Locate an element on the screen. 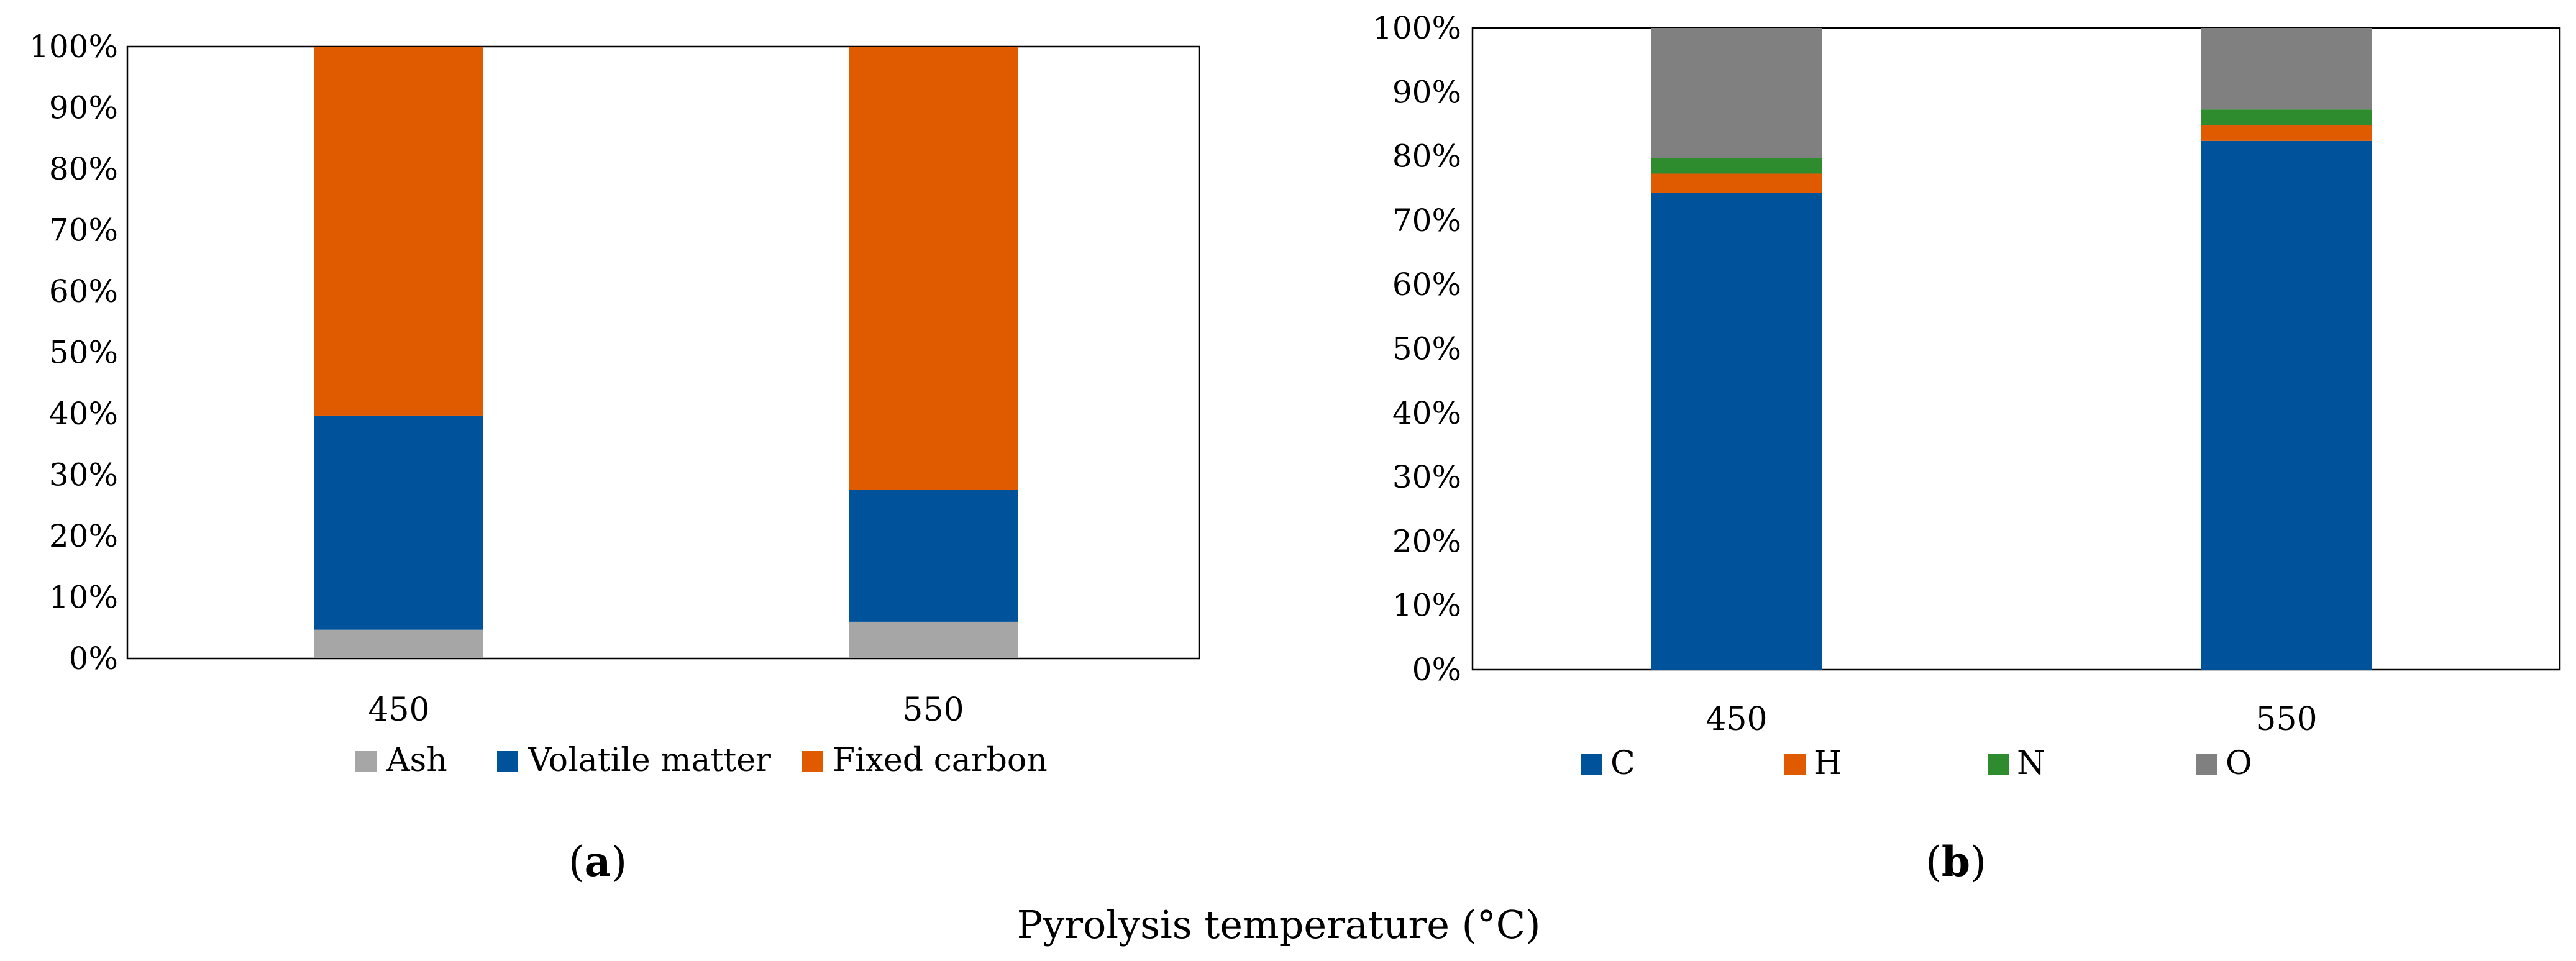 The height and width of the screenshot is (961, 2576). legend-label: O is located at coordinates (2239, 763).